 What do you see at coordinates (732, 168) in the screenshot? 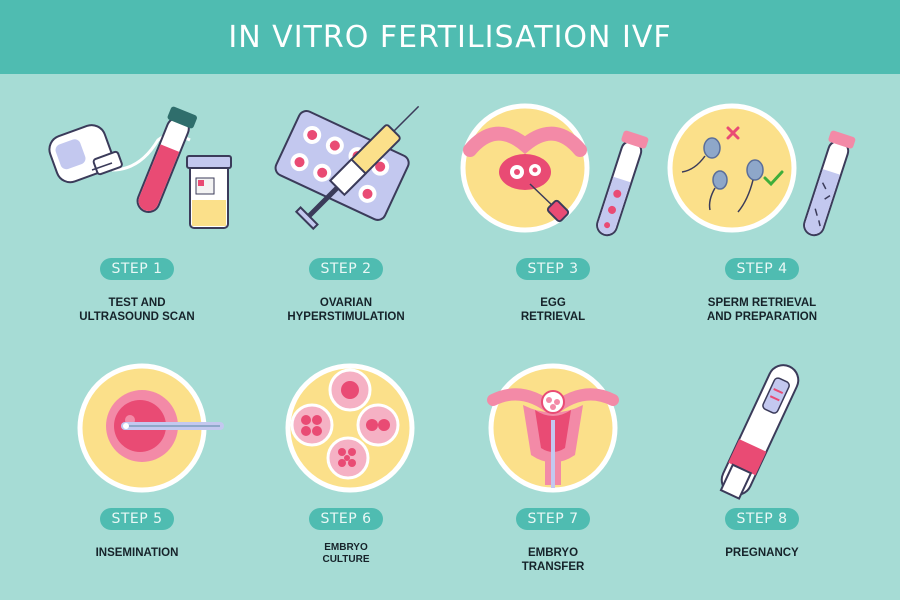
I see `sperm-selection-icon` at bounding box center [732, 168].